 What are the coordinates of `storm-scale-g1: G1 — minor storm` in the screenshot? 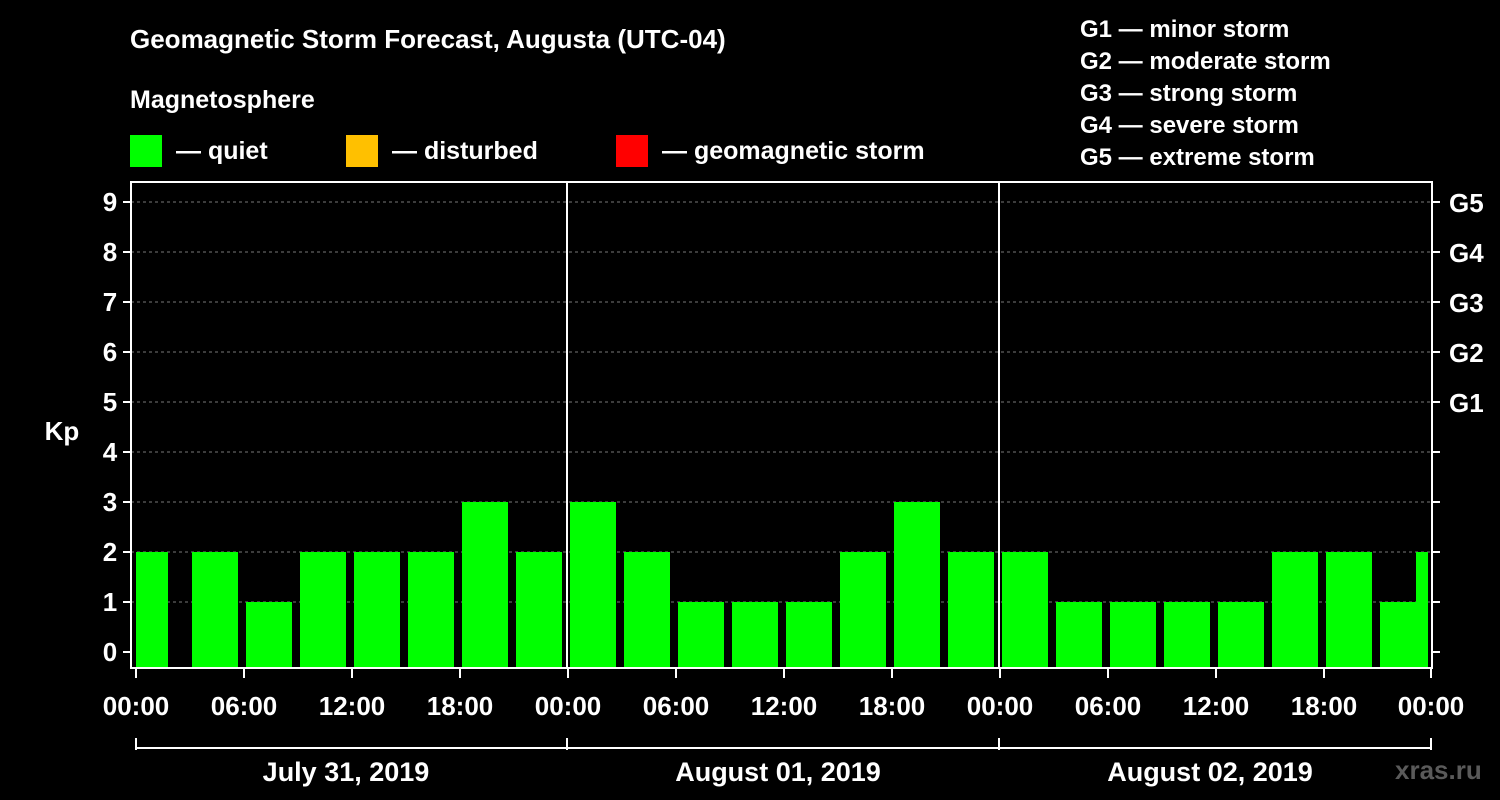 It's located at (1185, 29).